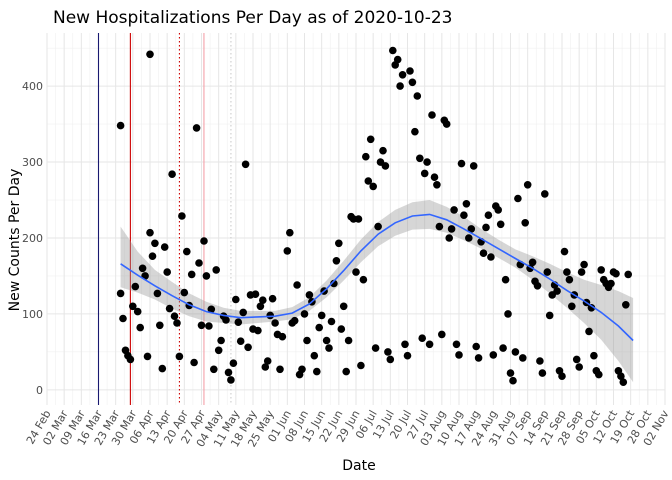  Describe the element at coordinates (358, 466) in the screenshot. I see `x-axis-title: Date` at that location.